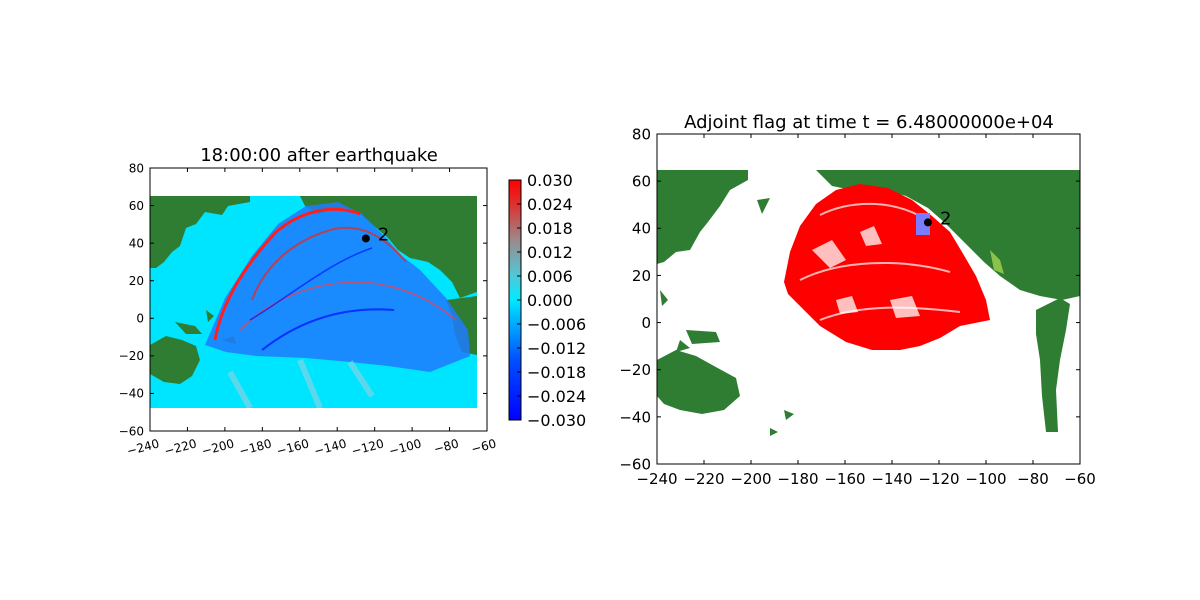 This screenshot has width=1200, height=600. What do you see at coordinates (550, 276) in the screenshot?
I see `colorbar-tick-label: 0.006` at bounding box center [550, 276].